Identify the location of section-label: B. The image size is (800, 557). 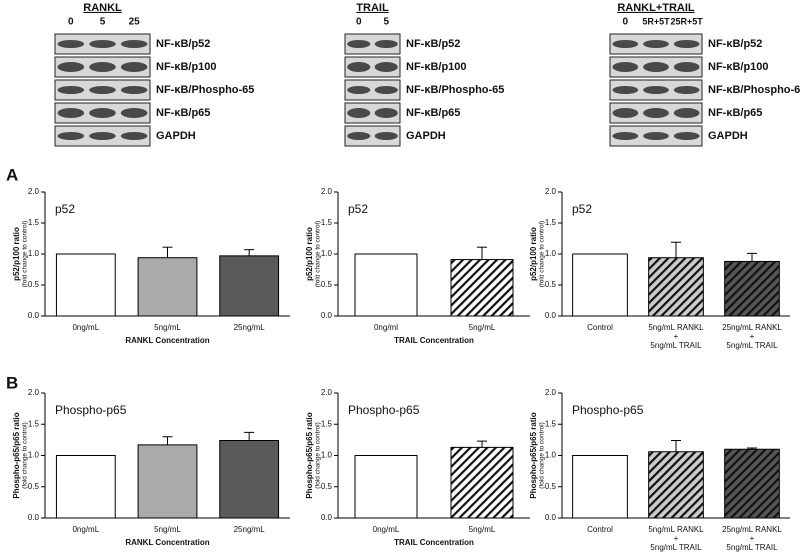
(12, 382).